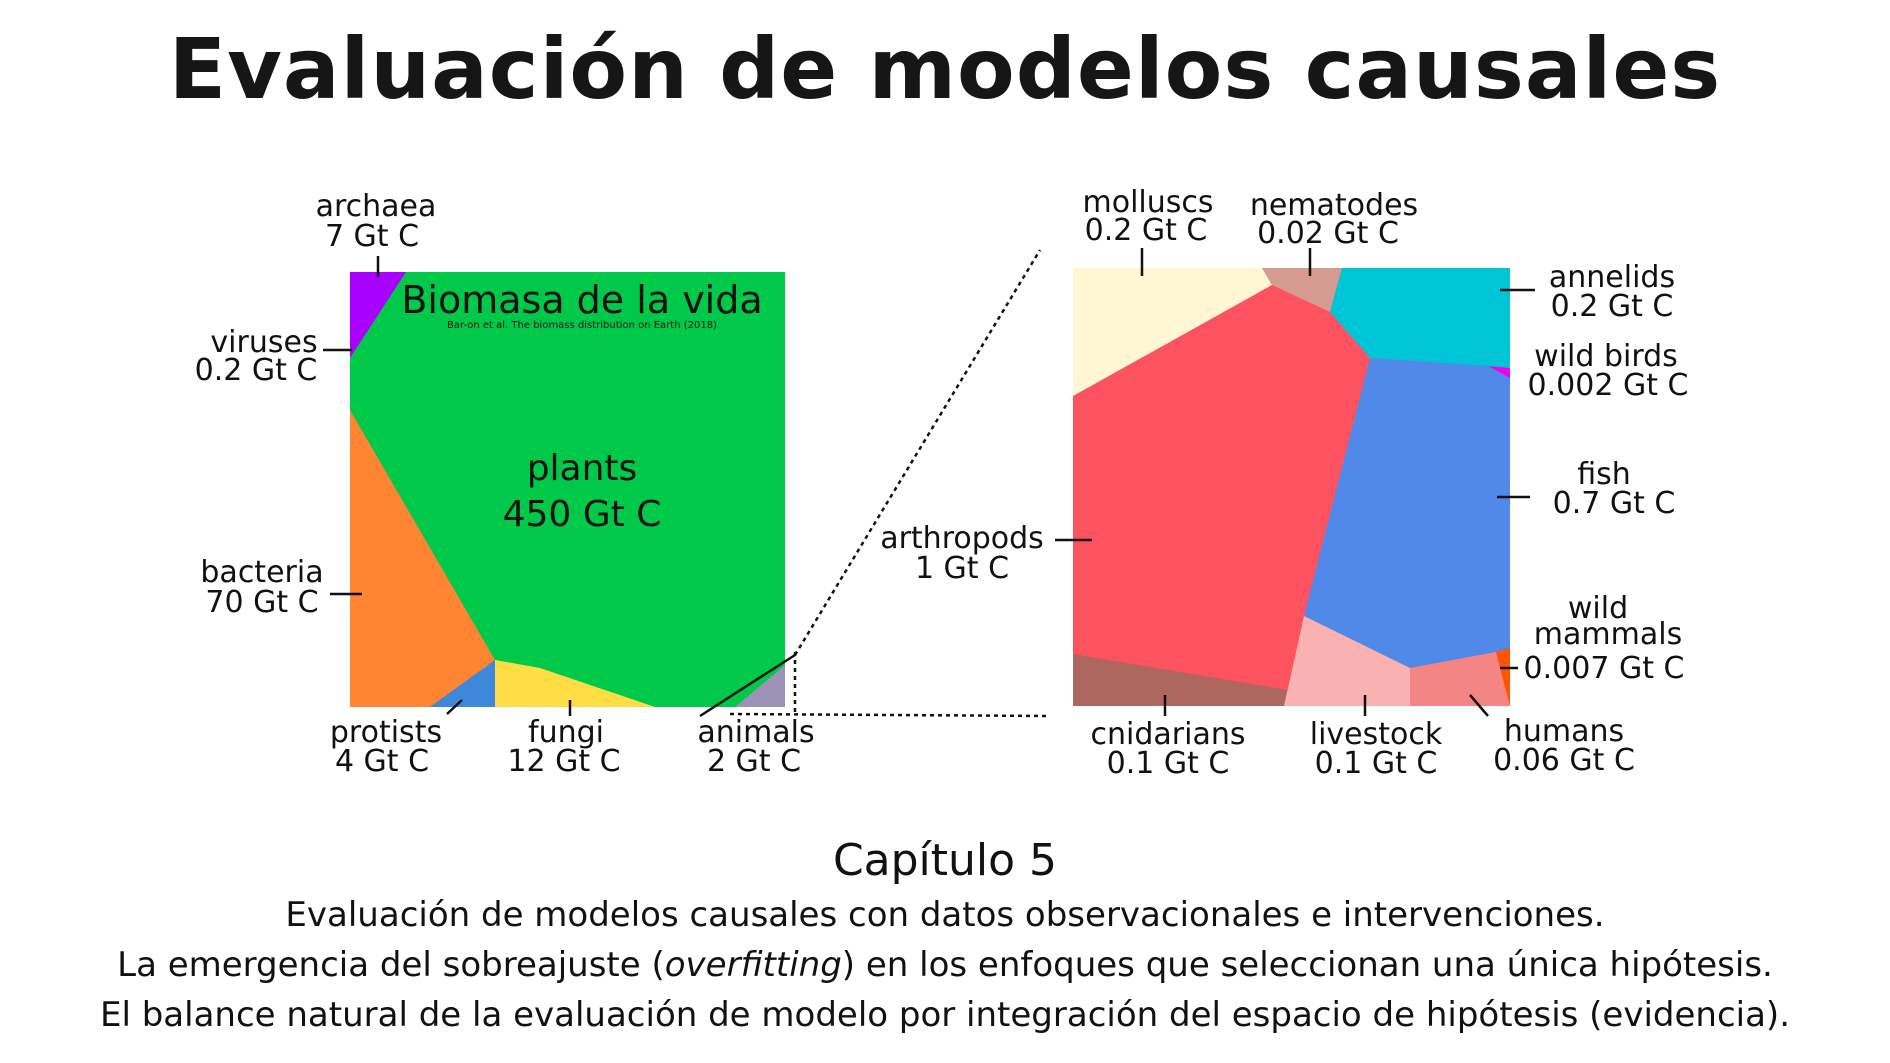 The image size is (1890, 1063). Describe the element at coordinates (754, 761) in the screenshot. I see `animals-value: 2 Gt C` at that location.